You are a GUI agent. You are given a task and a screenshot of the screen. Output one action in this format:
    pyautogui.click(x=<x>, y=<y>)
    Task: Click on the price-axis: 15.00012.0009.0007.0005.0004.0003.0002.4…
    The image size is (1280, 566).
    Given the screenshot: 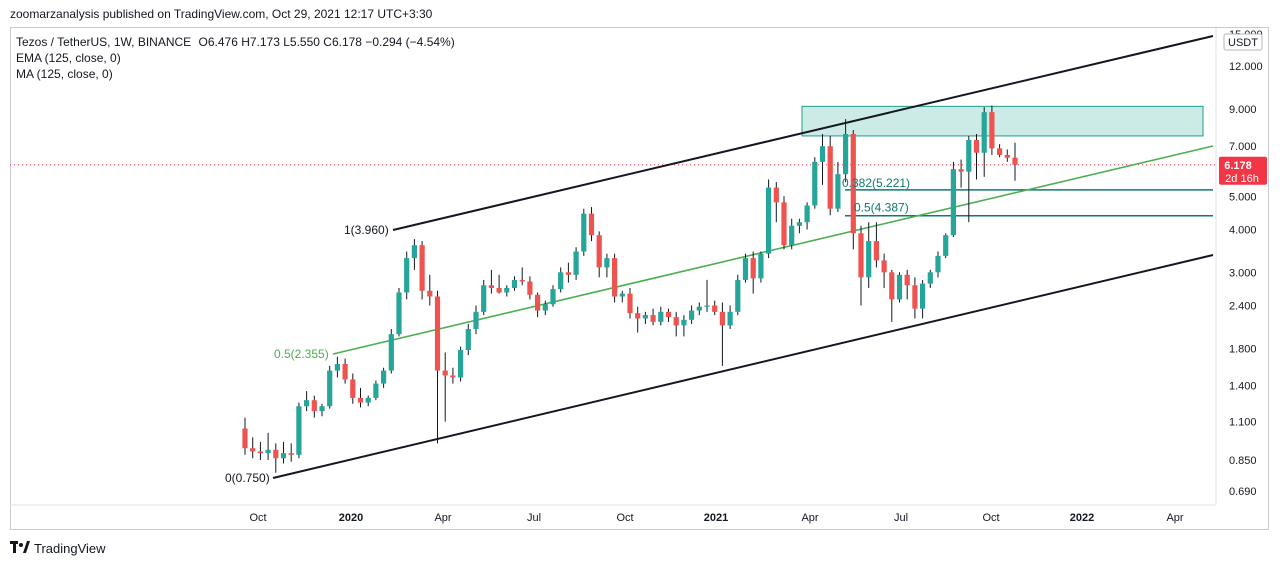 What is the action you would take?
    pyautogui.click(x=1239, y=266)
    